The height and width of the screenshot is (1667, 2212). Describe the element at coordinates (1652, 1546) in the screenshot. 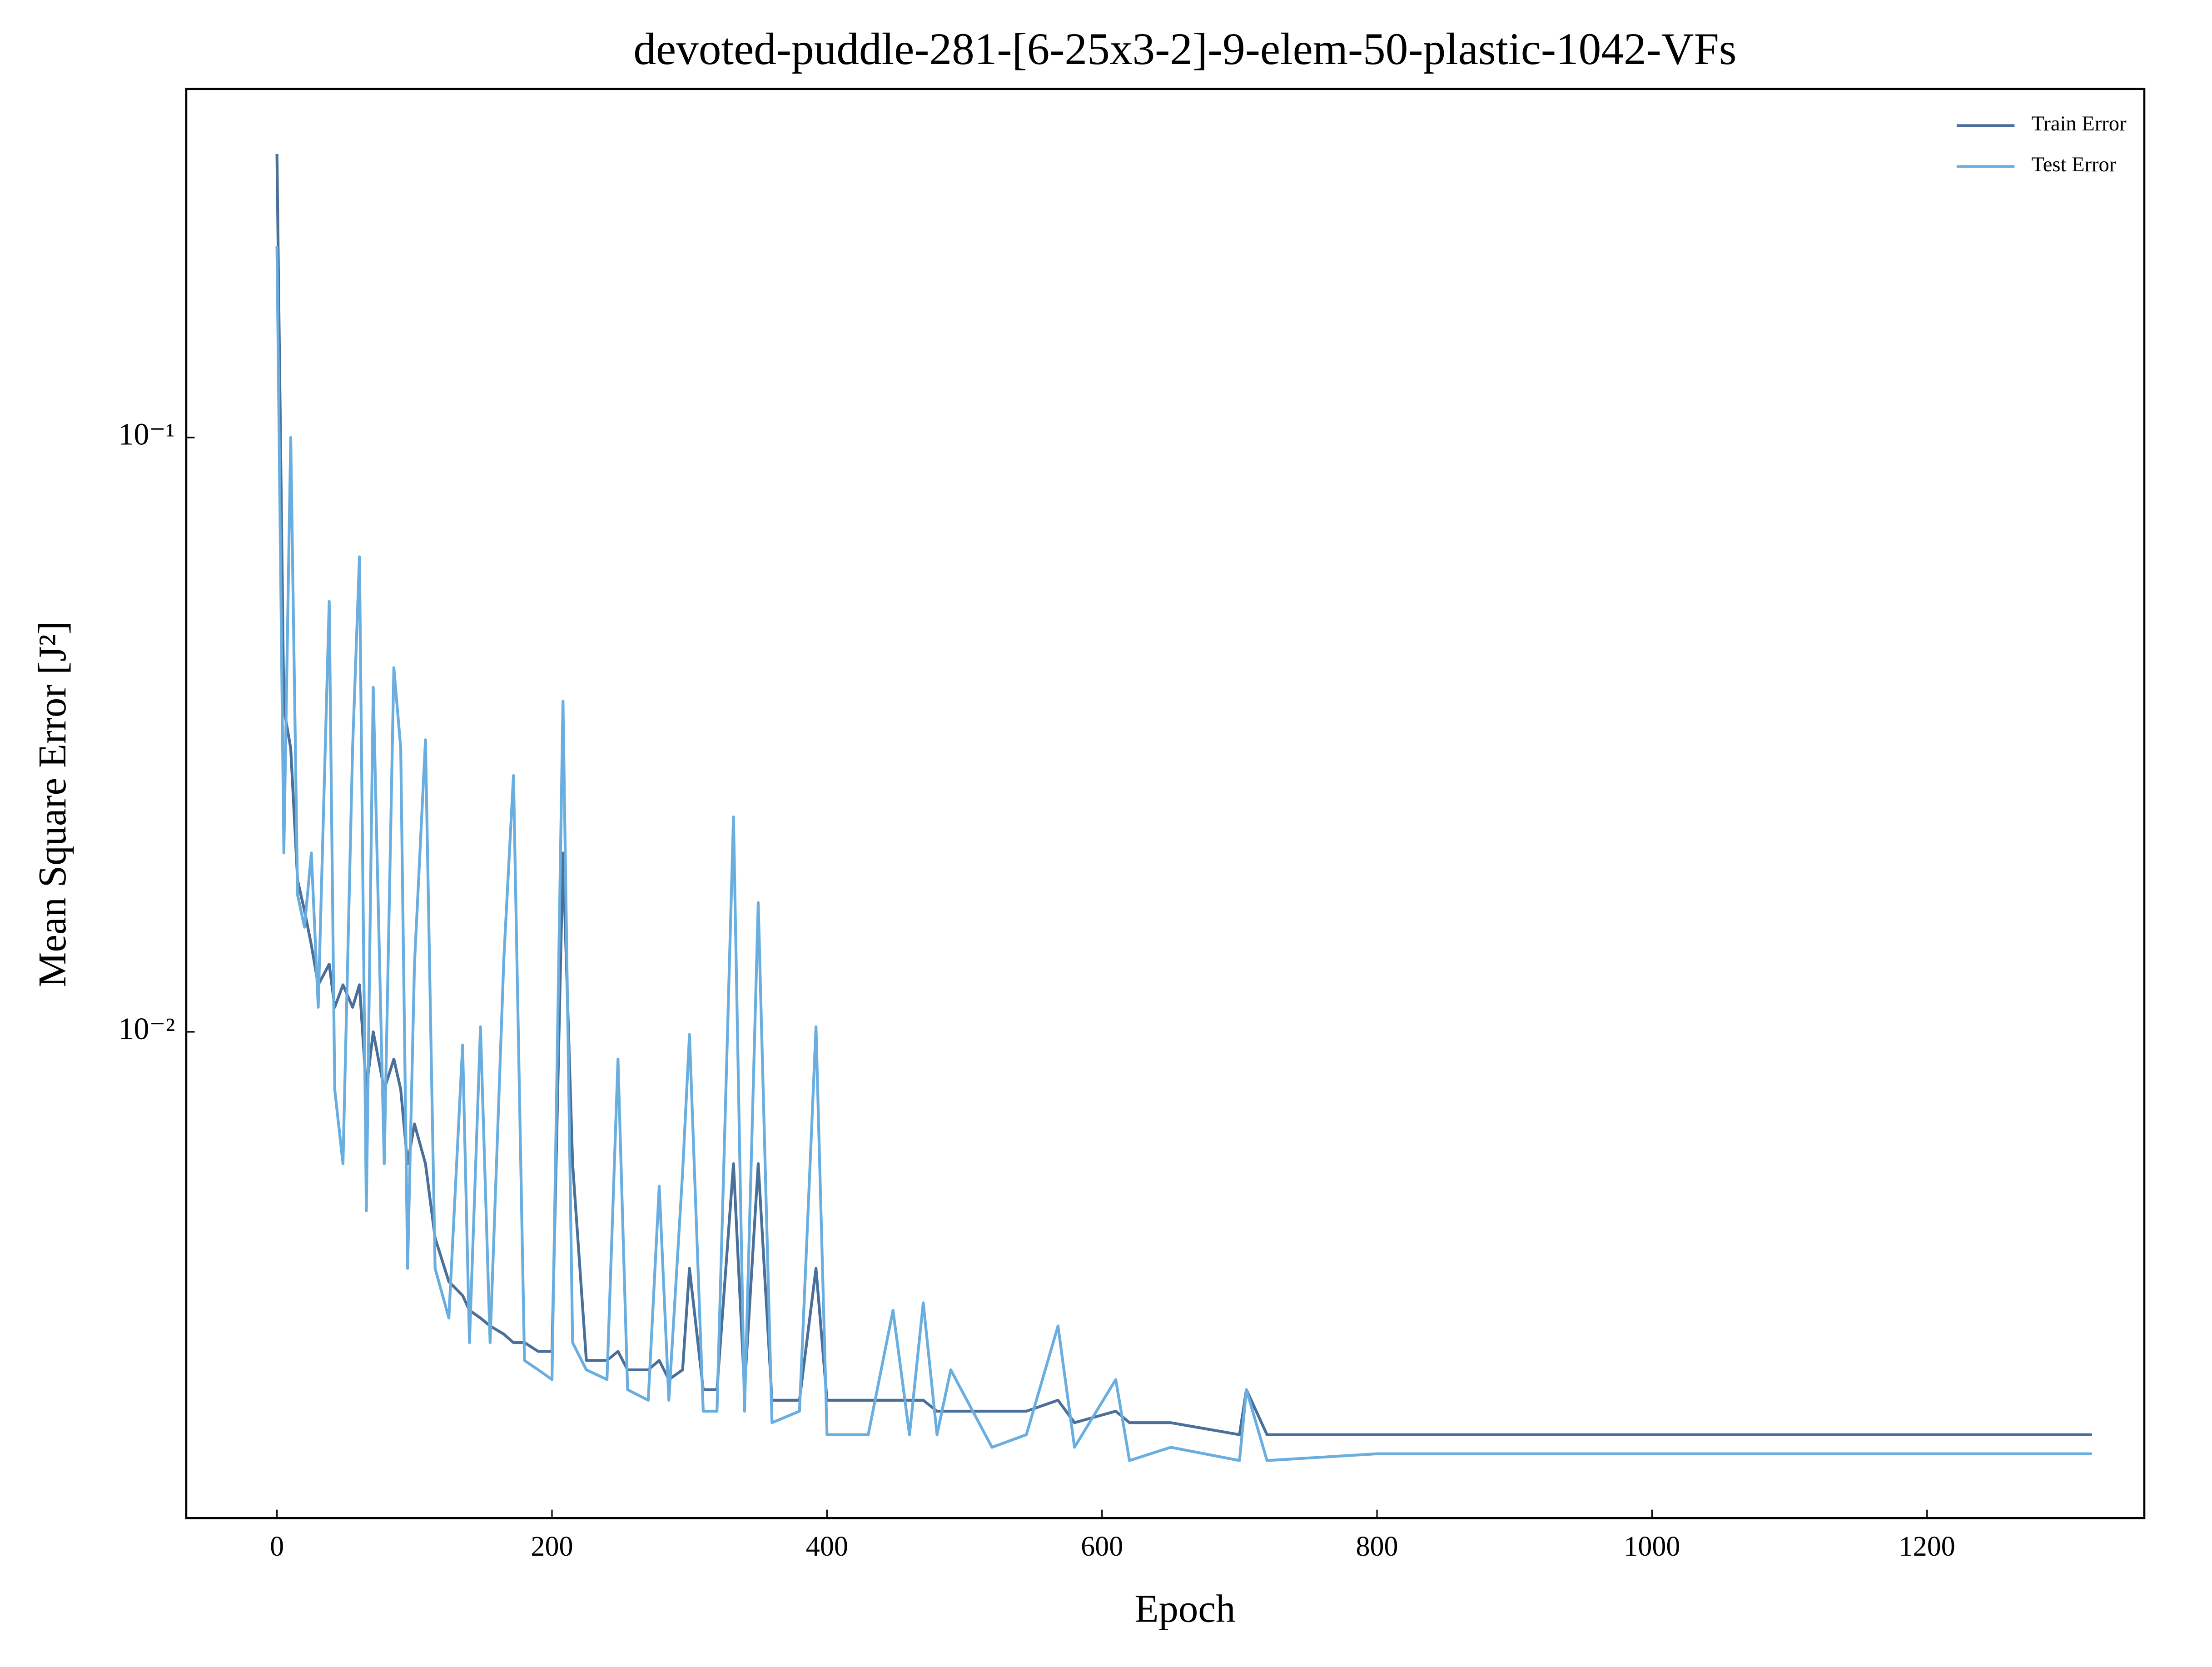

I see `x-tick-label: 1000` at that location.